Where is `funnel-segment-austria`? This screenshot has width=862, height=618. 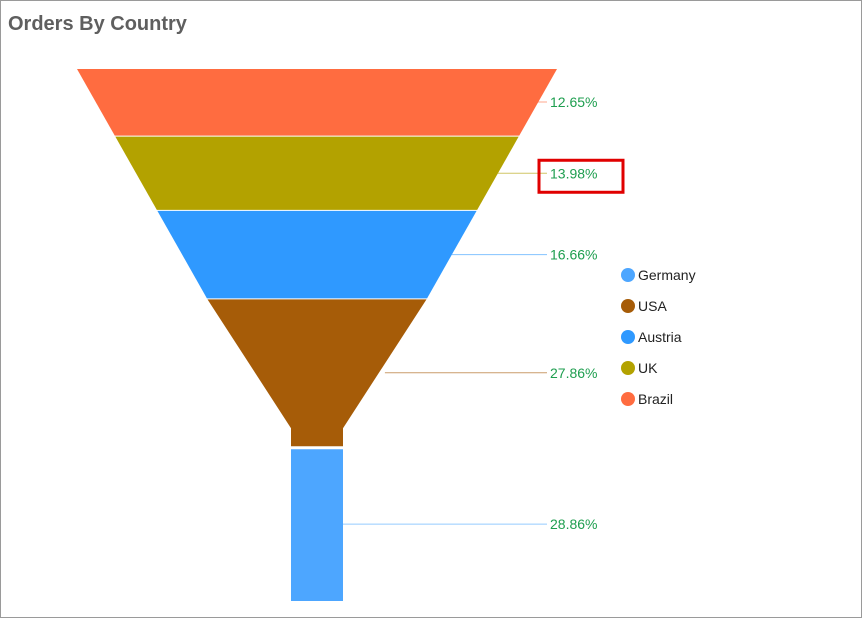 funnel-segment-austria is located at coordinates (317, 254).